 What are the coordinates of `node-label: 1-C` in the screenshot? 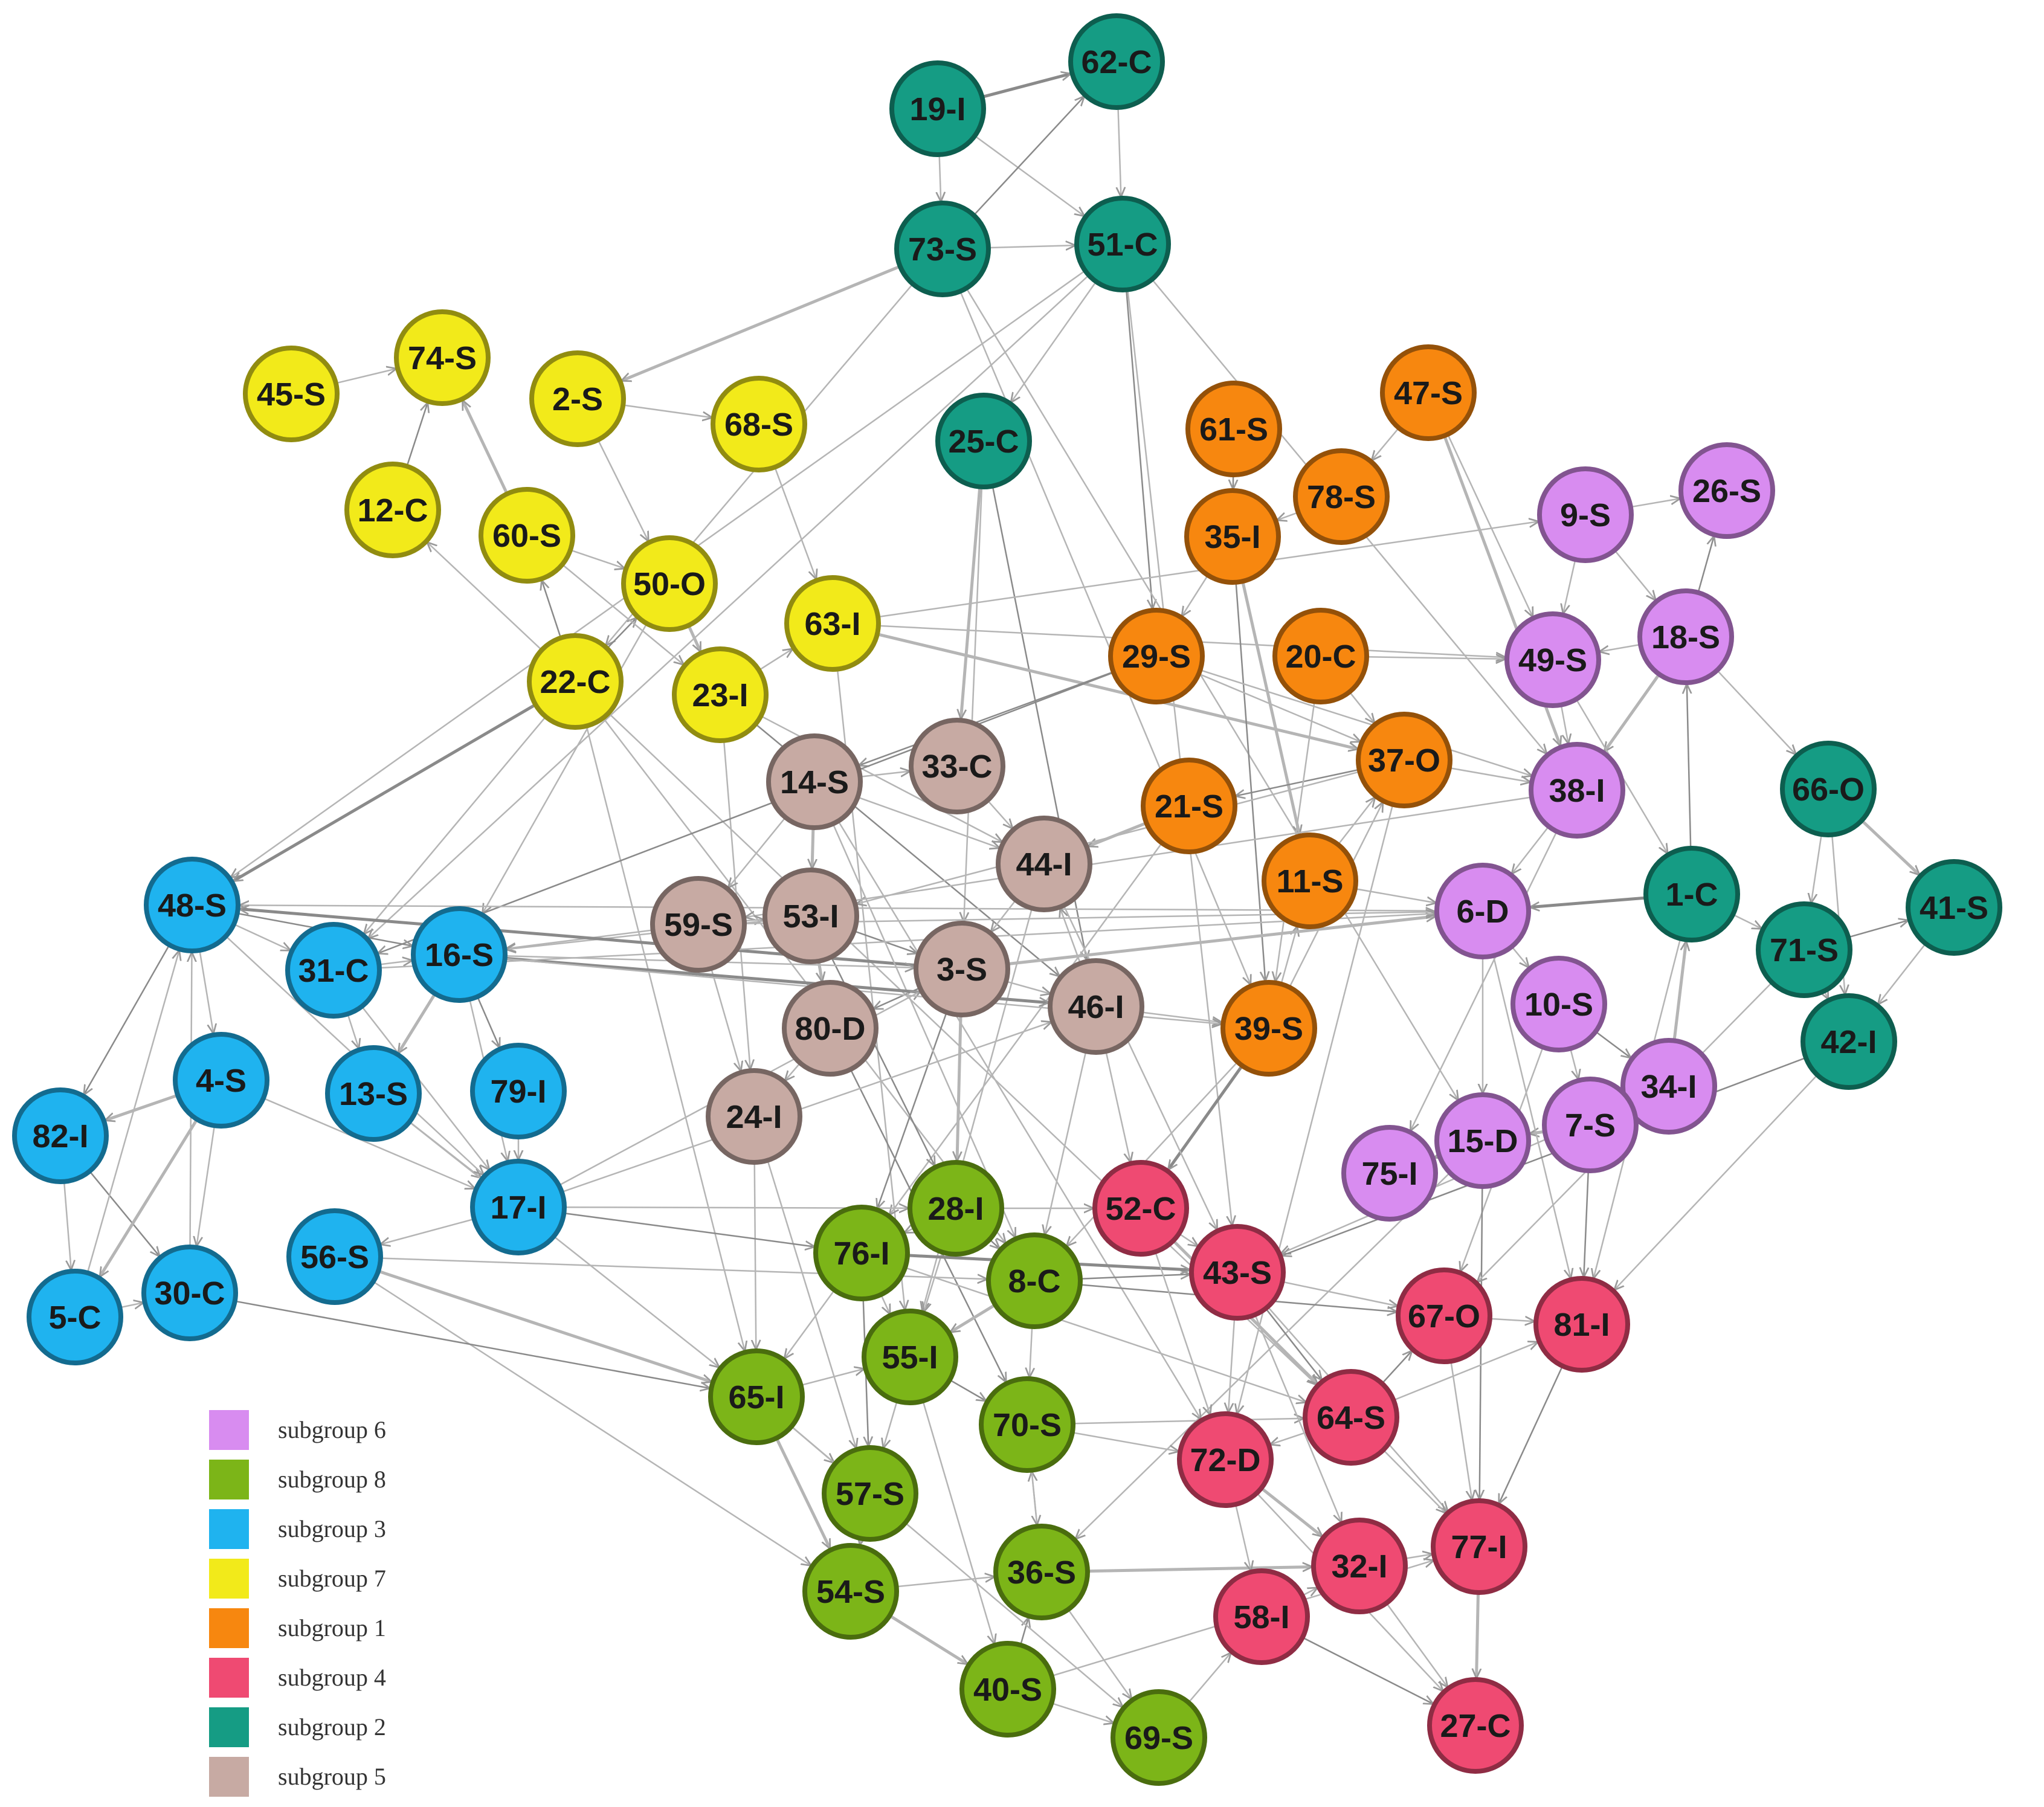 It's located at (1691, 895).